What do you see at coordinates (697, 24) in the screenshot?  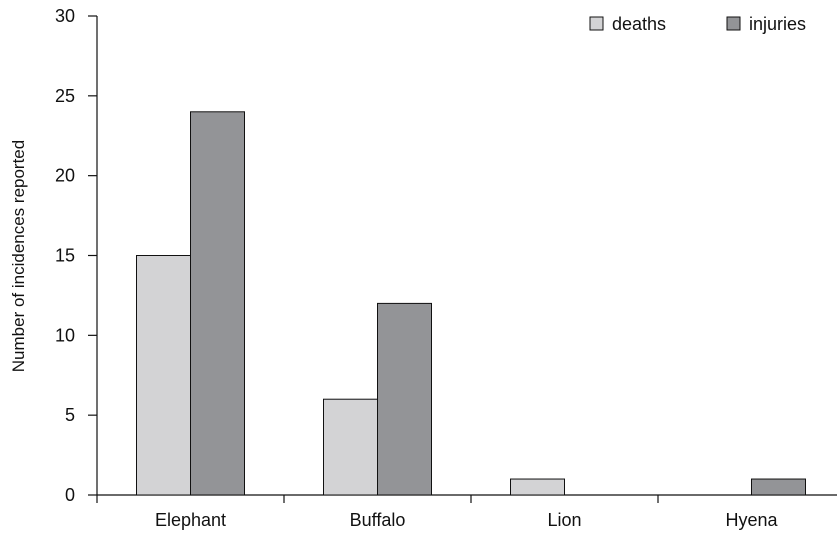 I see `legend: deaths injuries` at bounding box center [697, 24].